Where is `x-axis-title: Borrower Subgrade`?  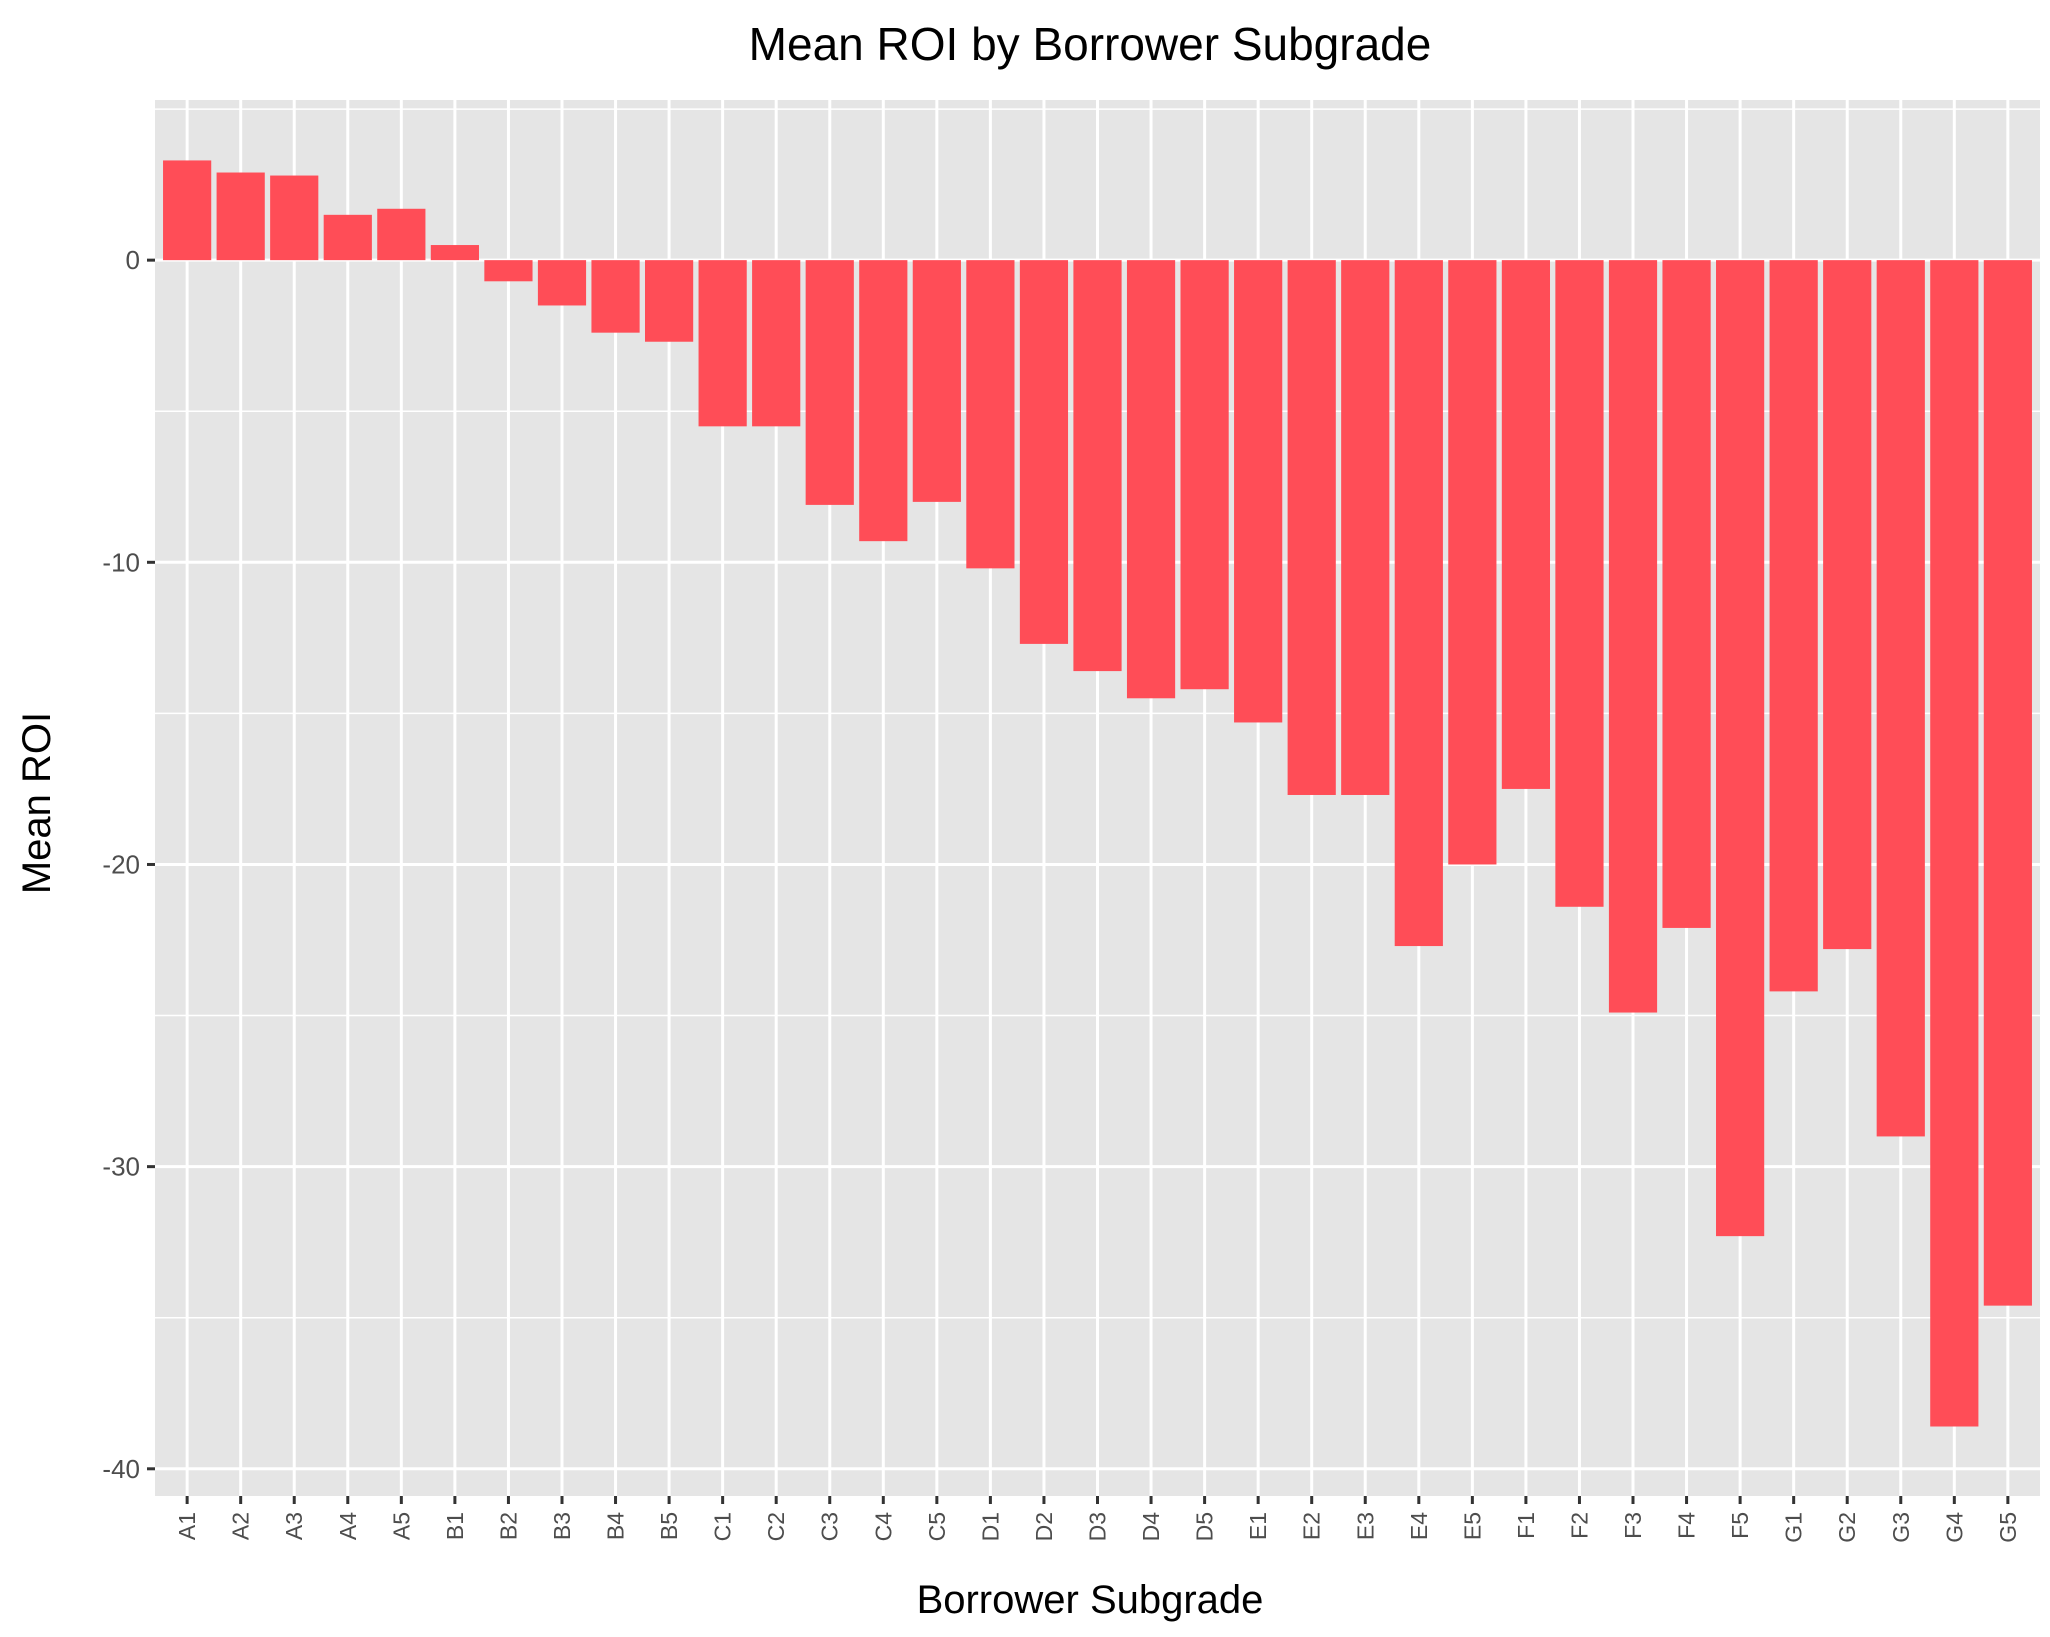
x-axis-title: Borrower Subgrade is located at coordinates (1090, 1600).